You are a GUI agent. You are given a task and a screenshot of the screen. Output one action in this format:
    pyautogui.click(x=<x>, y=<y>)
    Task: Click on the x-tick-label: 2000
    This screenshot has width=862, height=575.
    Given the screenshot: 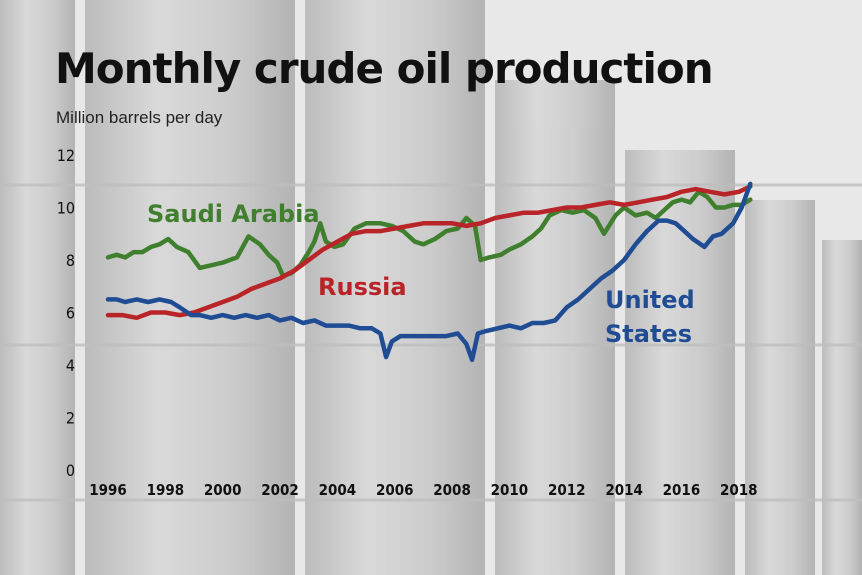 What is the action you would take?
    pyautogui.click(x=223, y=490)
    